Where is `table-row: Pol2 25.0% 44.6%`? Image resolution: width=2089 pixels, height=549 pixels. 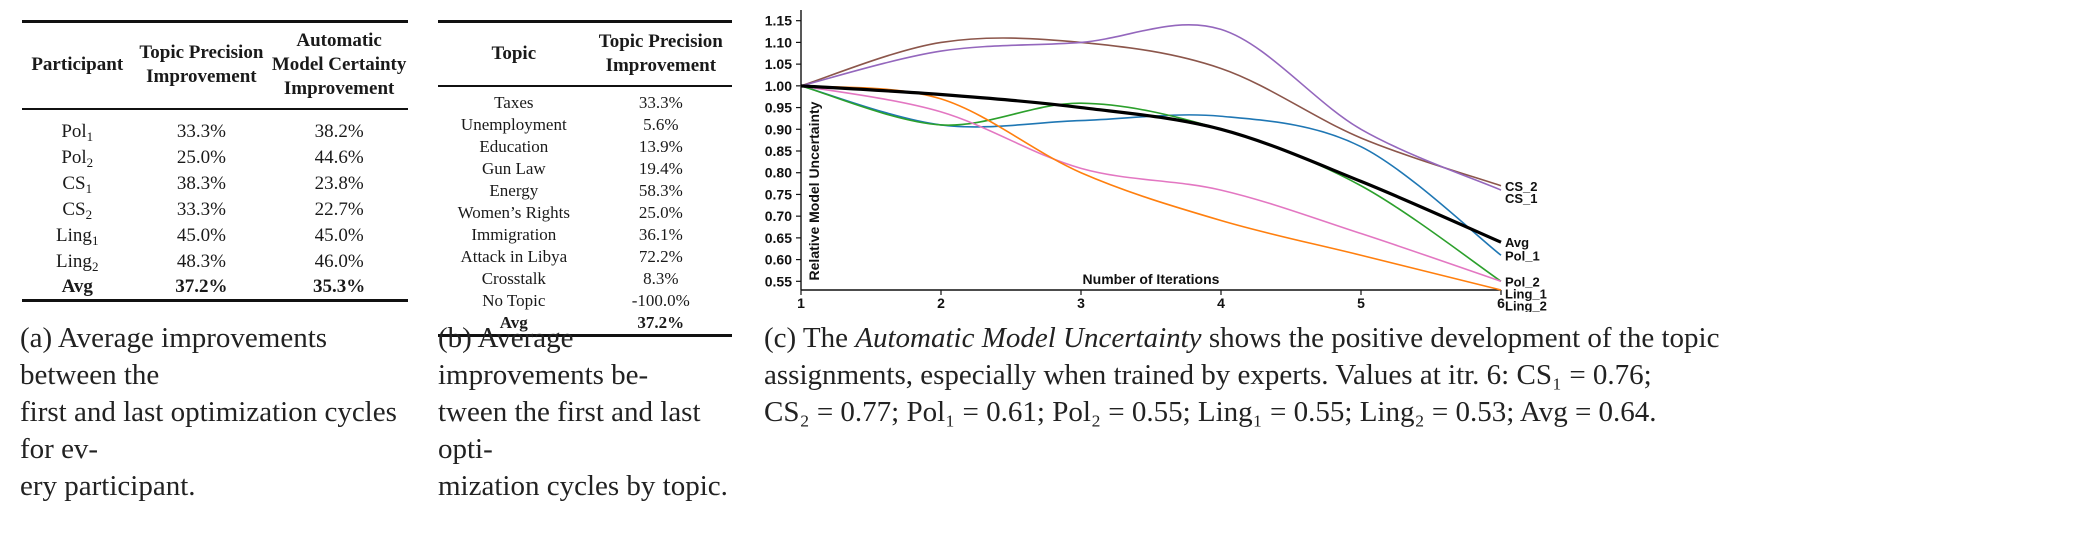
table-row: Pol2 25.0% 44.6% is located at coordinates (215, 158).